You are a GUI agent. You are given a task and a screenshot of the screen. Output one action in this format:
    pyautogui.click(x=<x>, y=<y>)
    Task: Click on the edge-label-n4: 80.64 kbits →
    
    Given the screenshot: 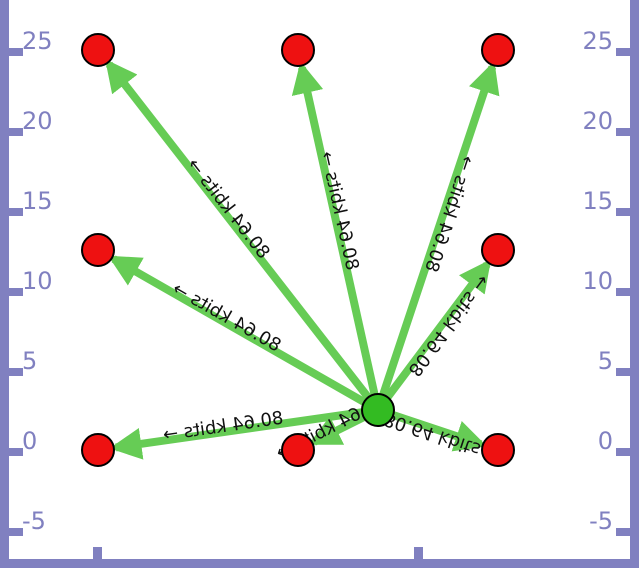 What is the action you would take?
    pyautogui.click(x=227, y=317)
    